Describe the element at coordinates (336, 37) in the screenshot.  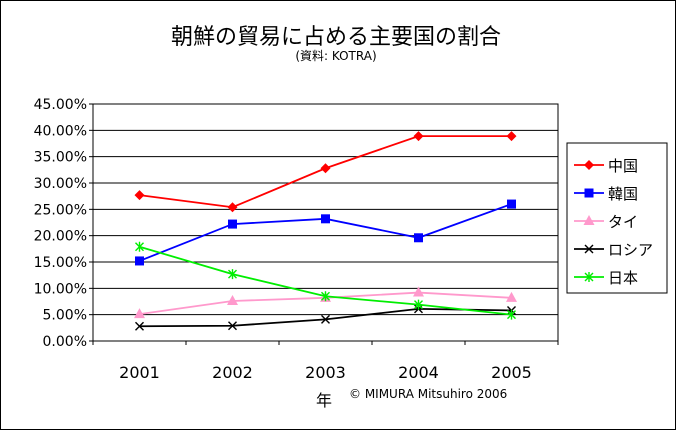
I see `chart-title: 朝鮮の貿易に占める主要国の割合` at that location.